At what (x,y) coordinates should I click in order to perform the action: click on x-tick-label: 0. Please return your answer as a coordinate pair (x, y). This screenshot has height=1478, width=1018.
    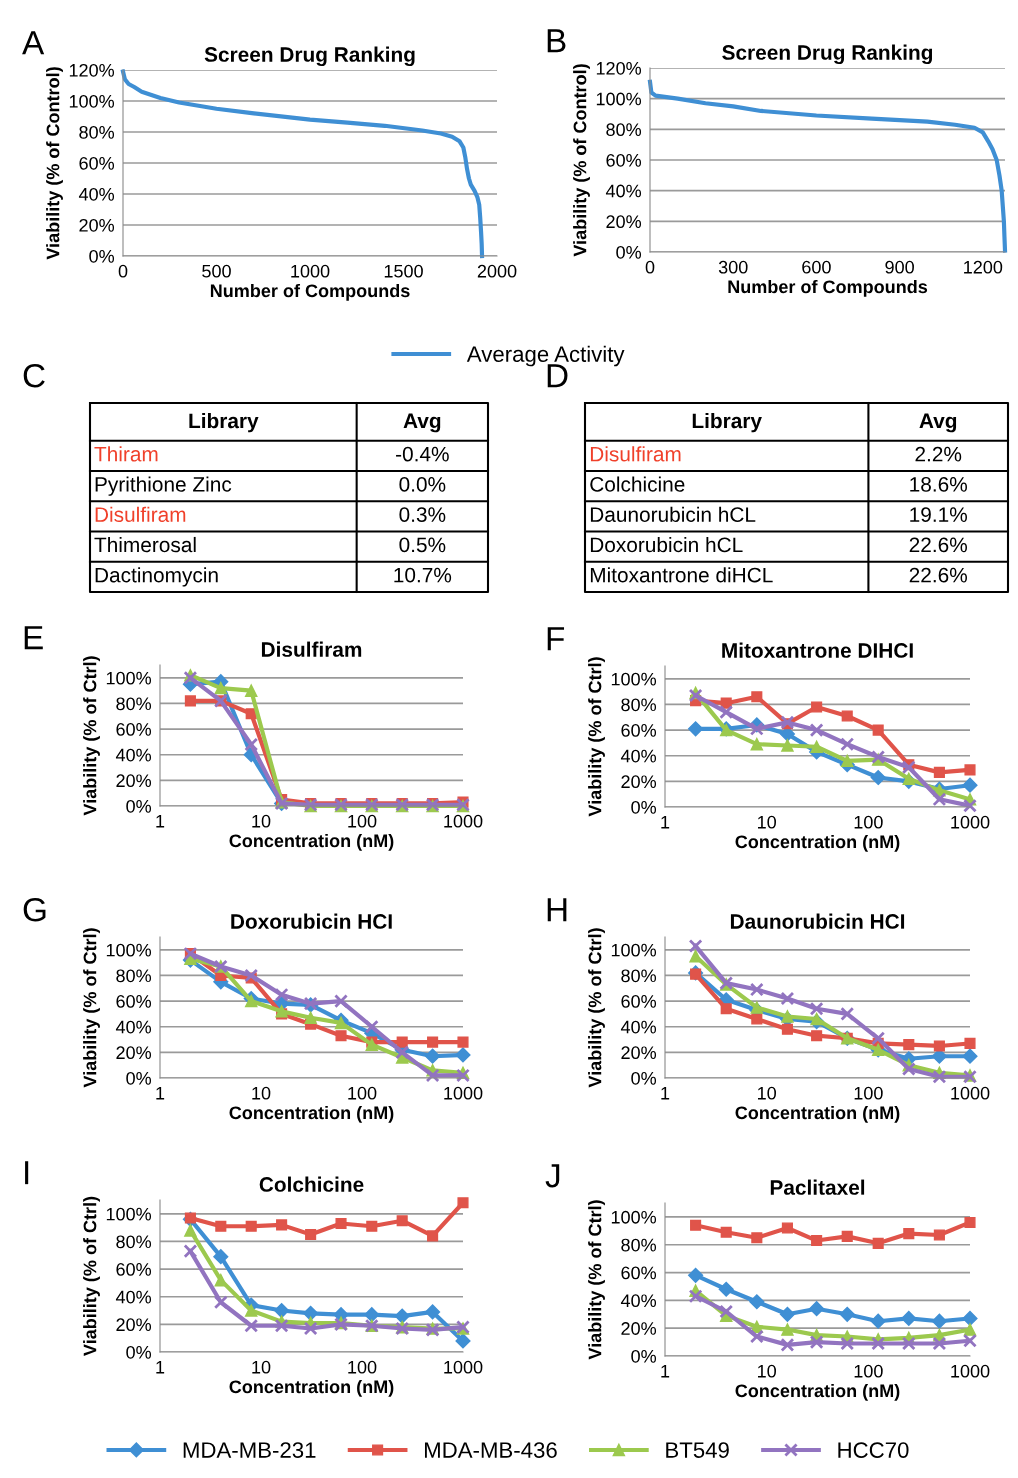
    Looking at the image, I should click on (650, 267).